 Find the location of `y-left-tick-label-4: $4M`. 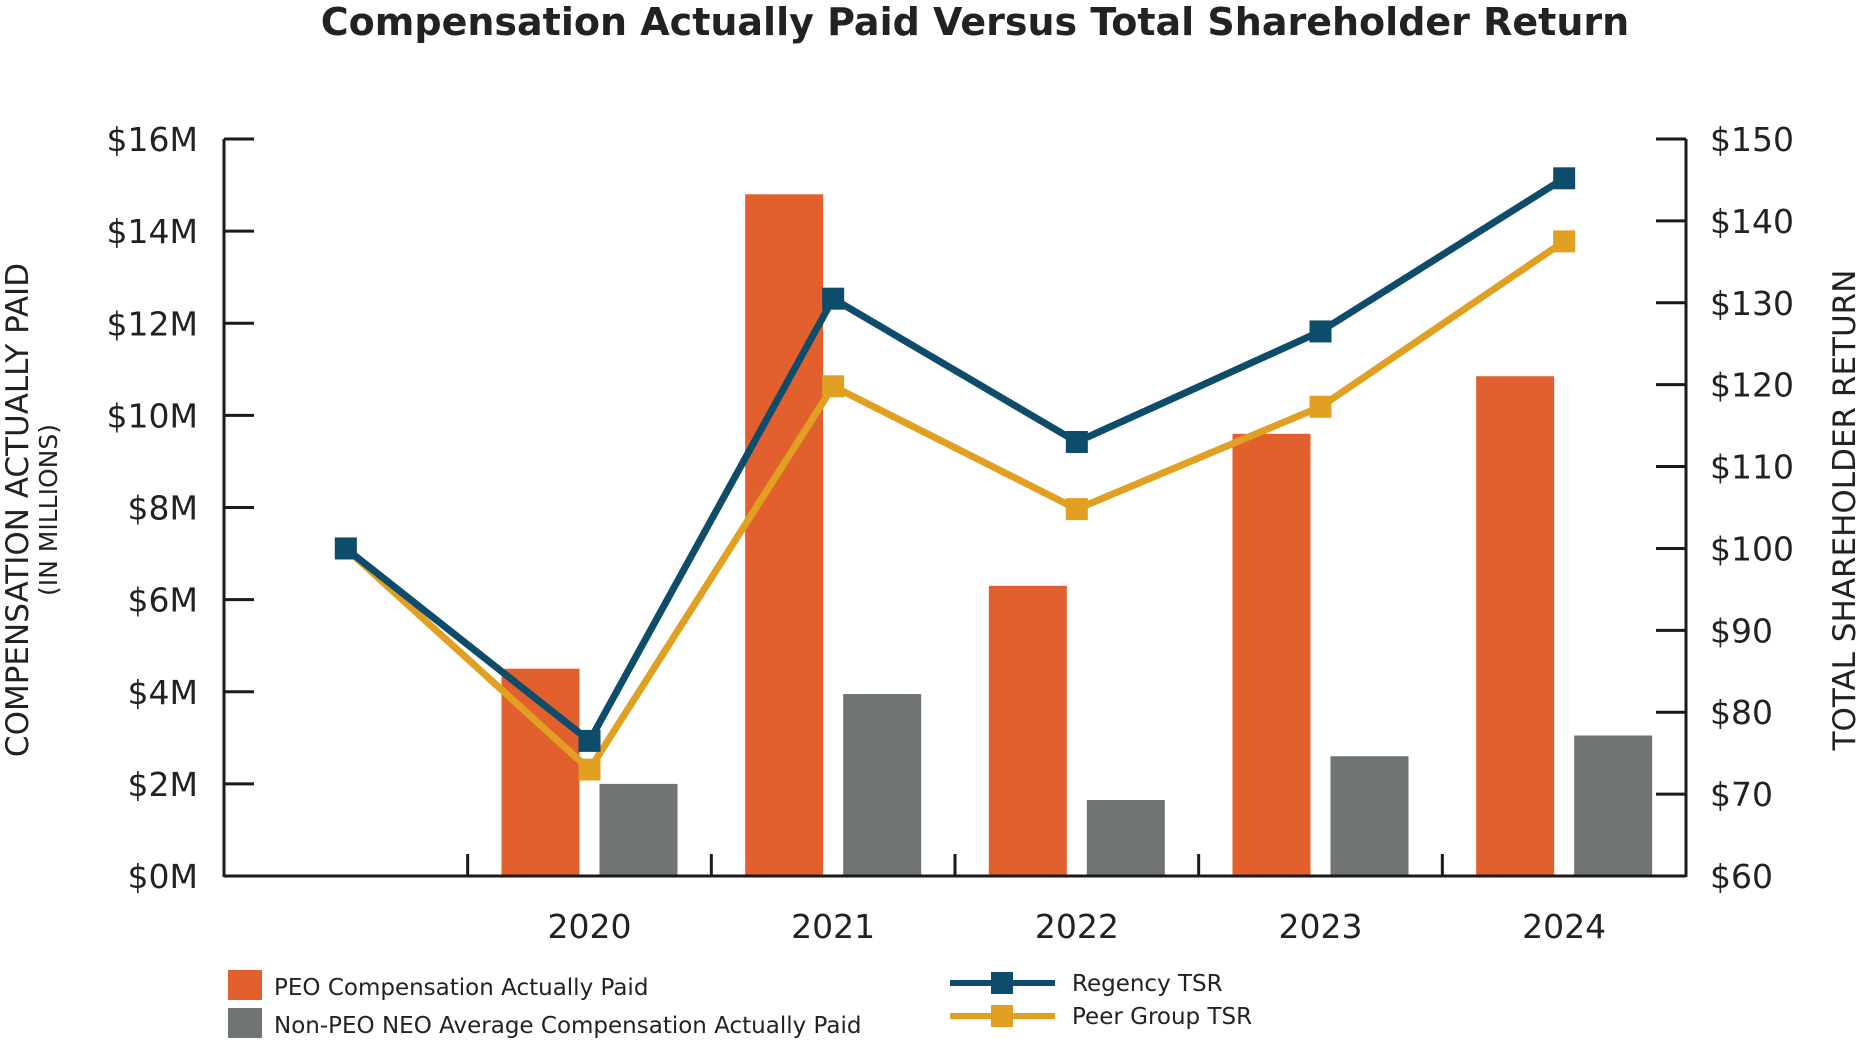

y-left-tick-label-4: $4M is located at coordinates (163, 692).